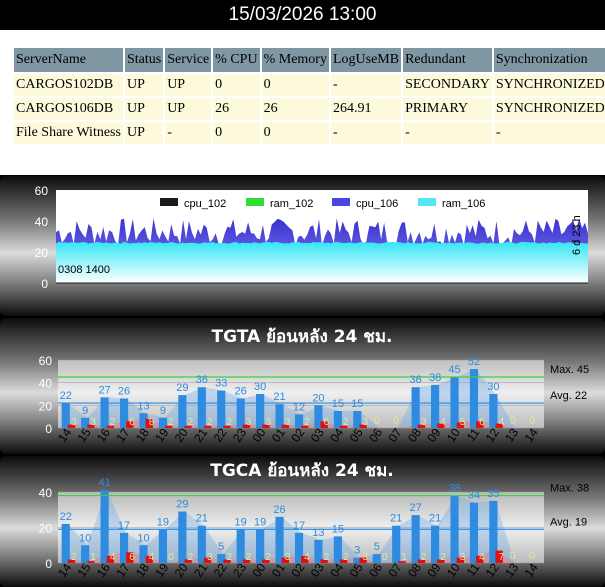  I want to click on table-cell: CARGOS106DB, so click(68, 109).